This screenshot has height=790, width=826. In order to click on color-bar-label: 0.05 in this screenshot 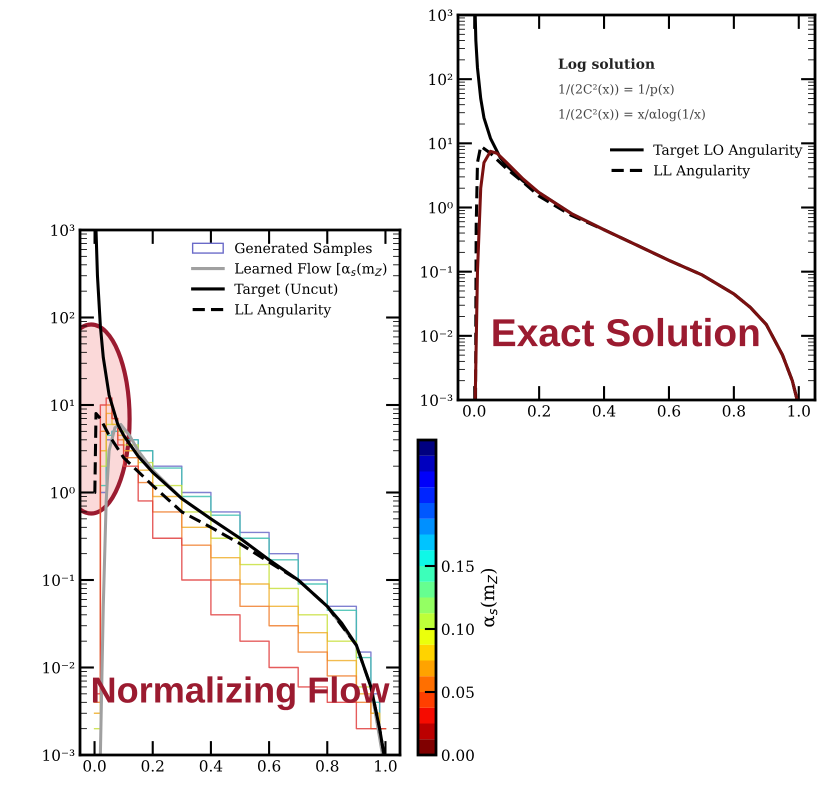, I will do `click(458, 692)`.